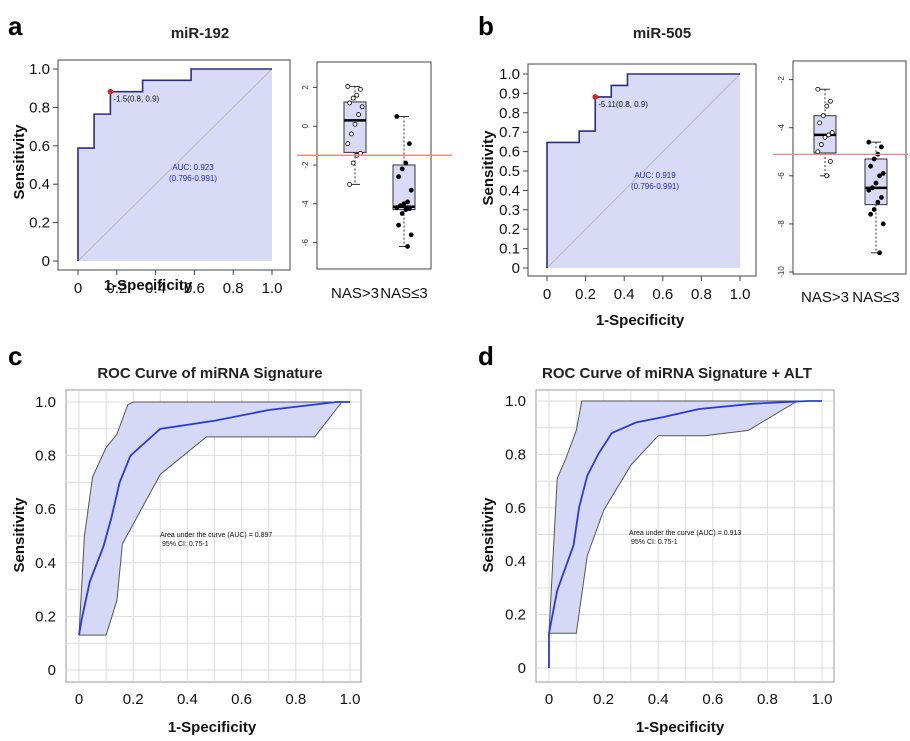  Describe the element at coordinates (46, 261) in the screenshot. I see `panel-a-ytick-label: 0` at that location.